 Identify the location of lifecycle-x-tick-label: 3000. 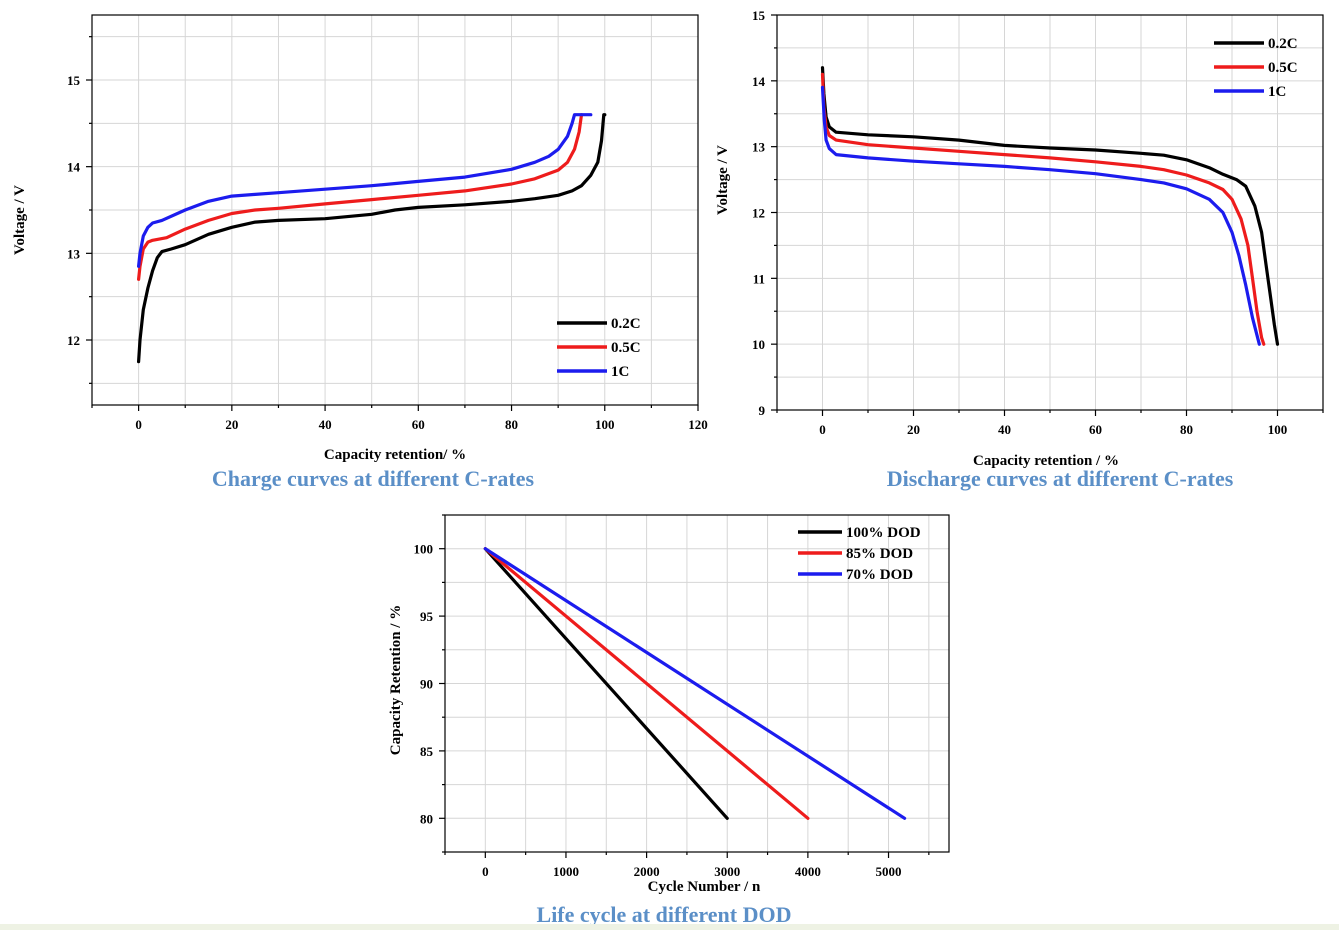
(727, 871).